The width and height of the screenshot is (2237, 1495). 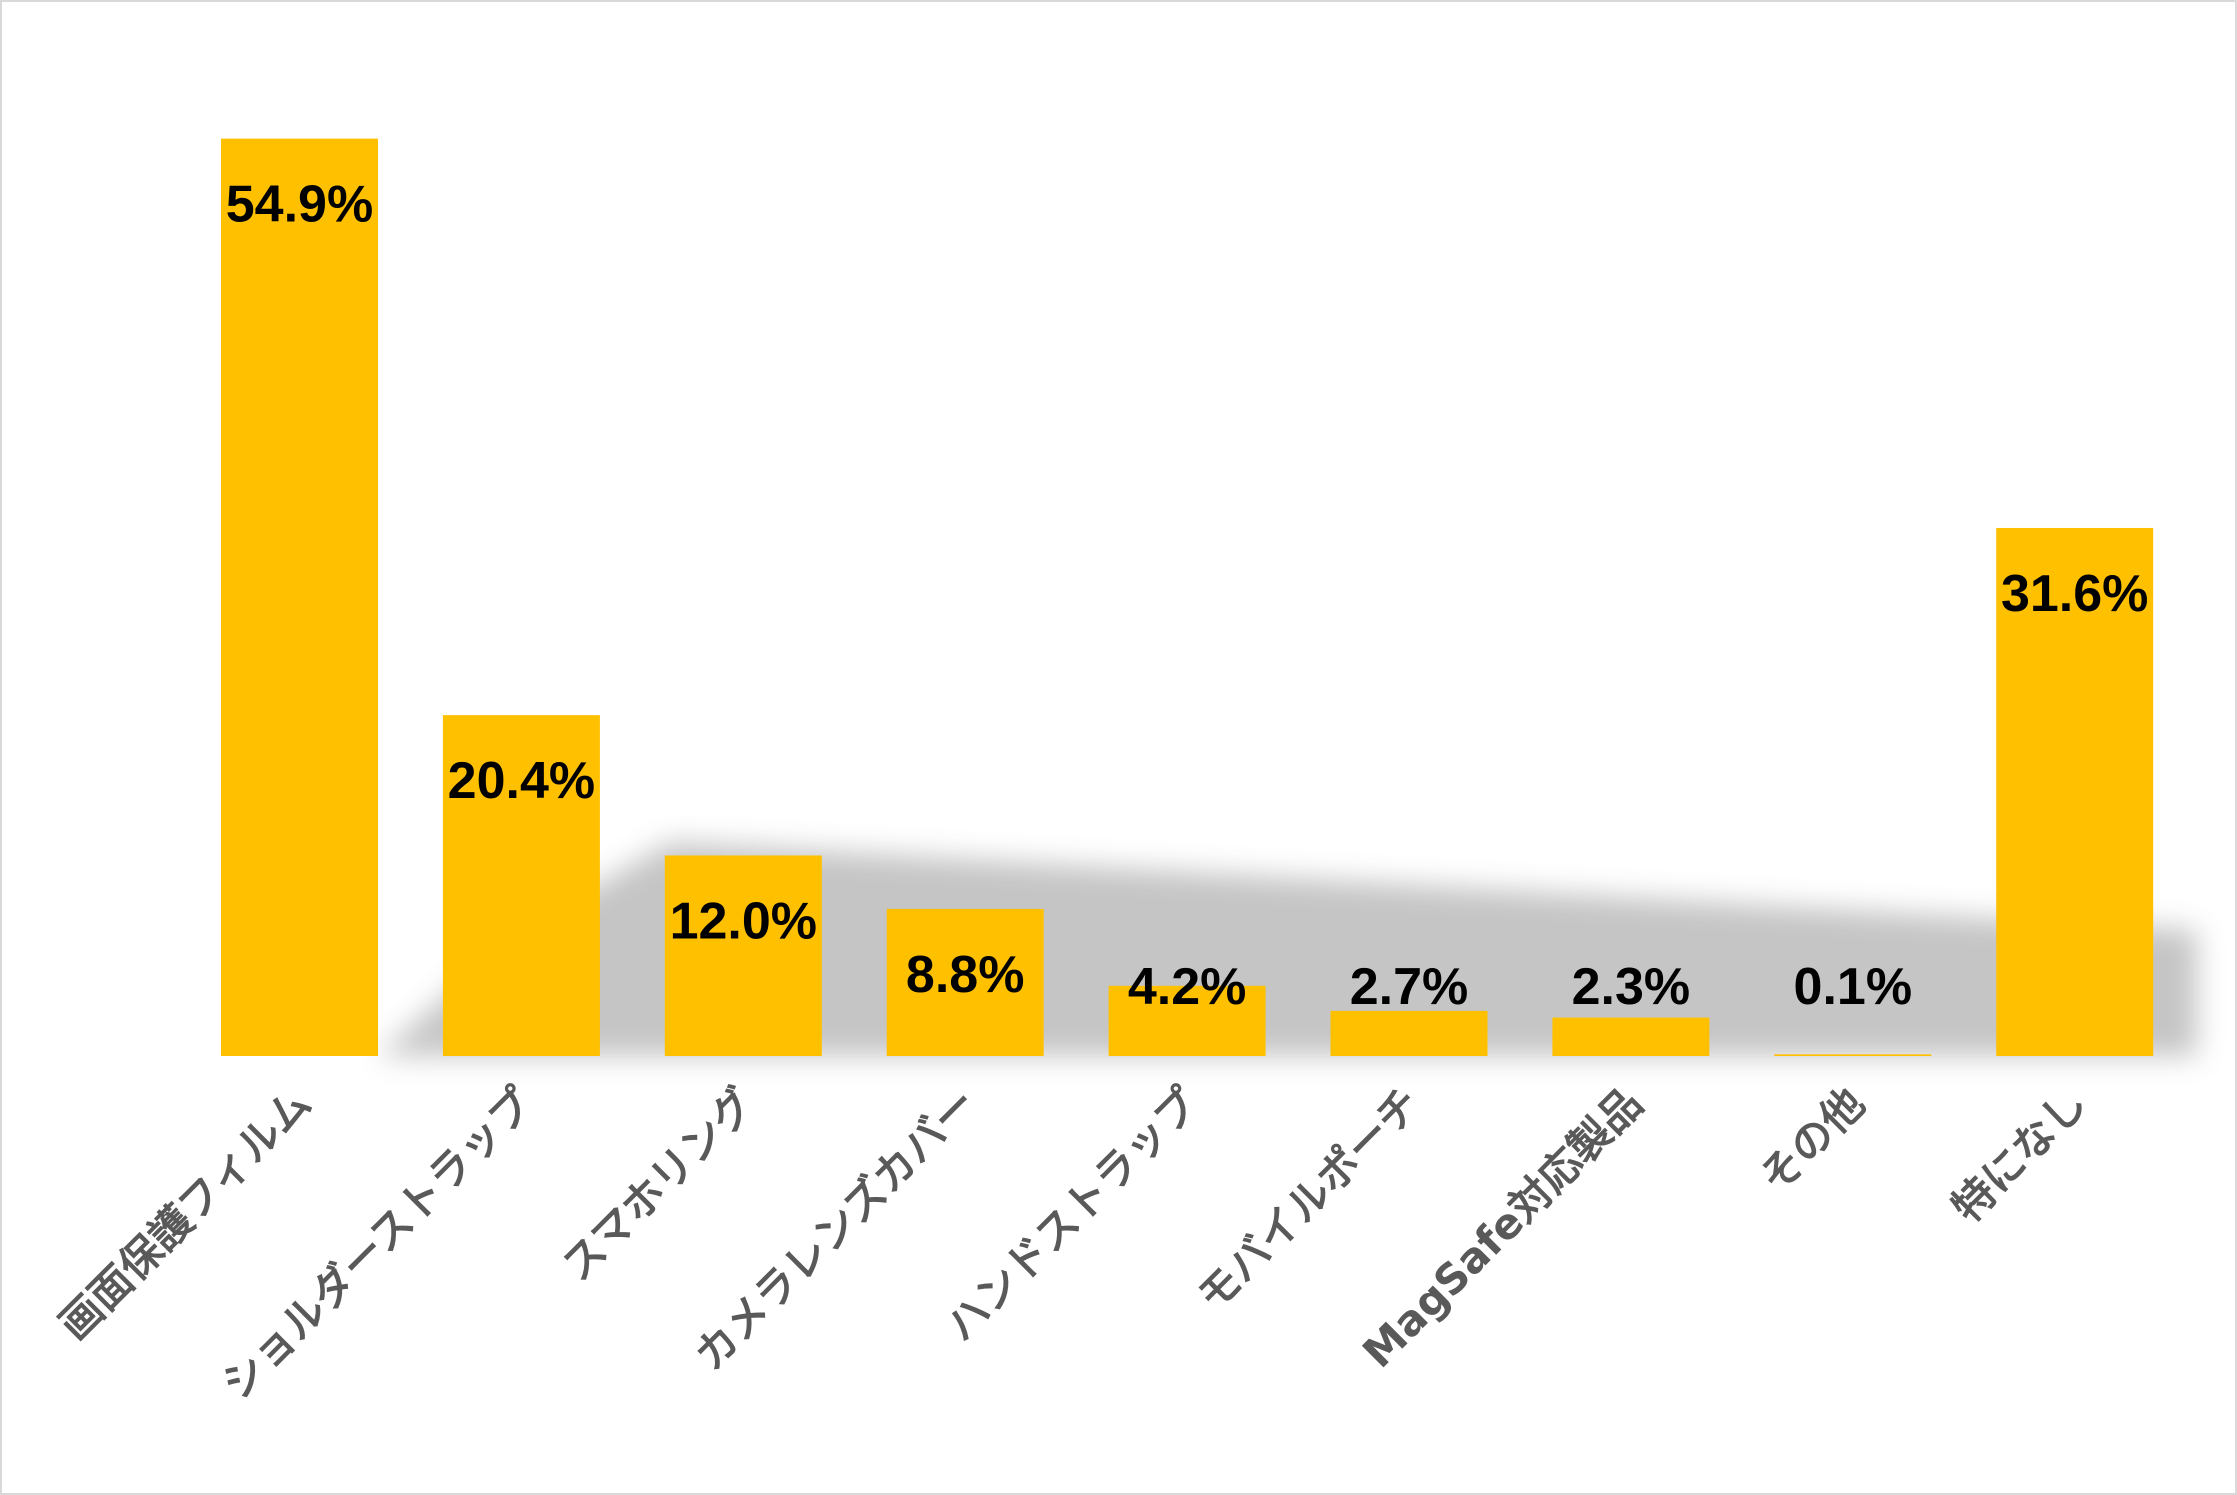 I want to click on bar-shadow, so click(x=1287, y=949).